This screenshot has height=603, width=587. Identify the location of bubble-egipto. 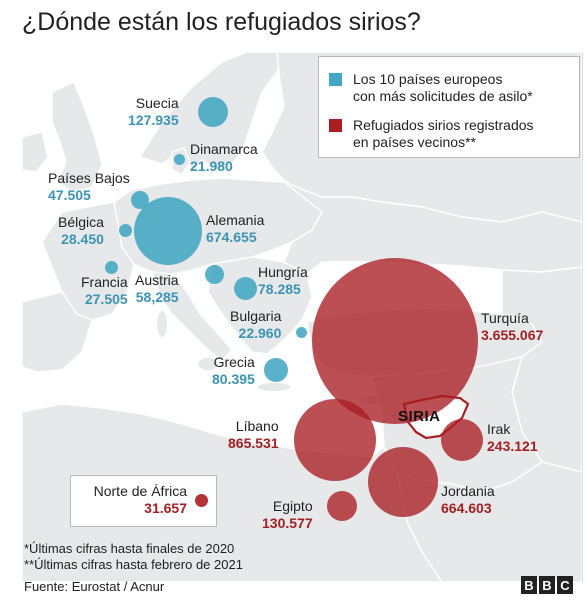
(342, 506).